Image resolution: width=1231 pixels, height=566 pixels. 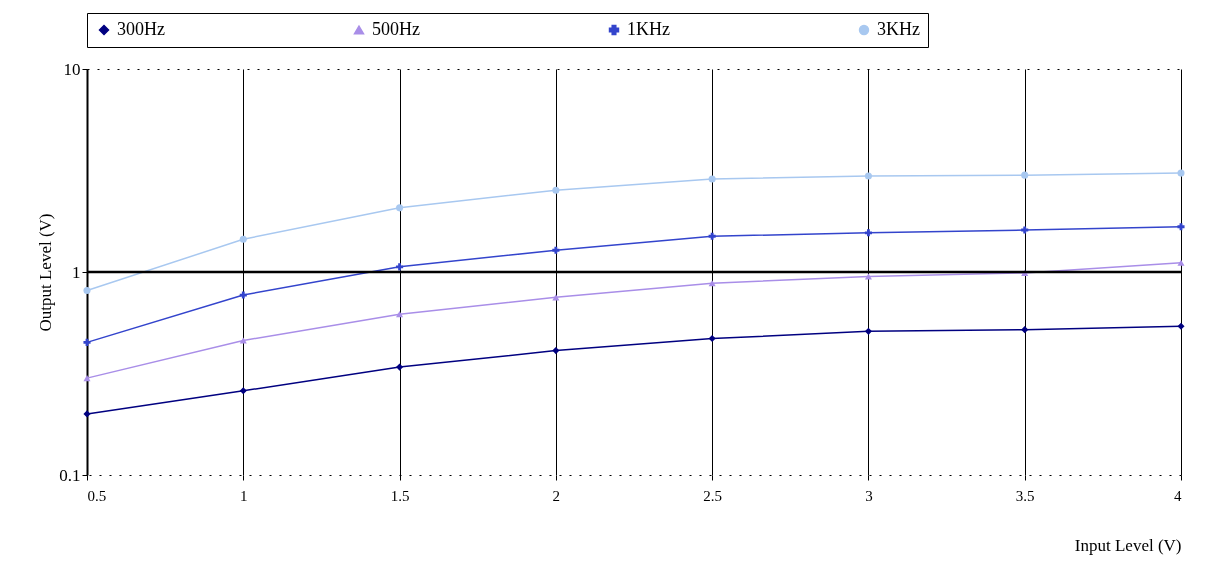 What do you see at coordinates (1025, 495) in the screenshot?
I see `x-tick-label: 3.5` at bounding box center [1025, 495].